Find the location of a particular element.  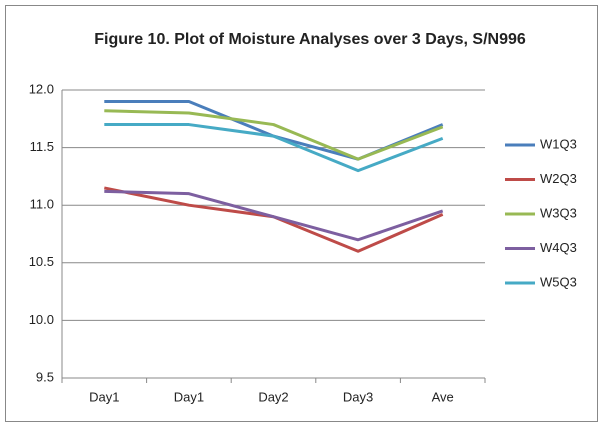

y-tick-label: 9.5 is located at coordinates (45, 376).